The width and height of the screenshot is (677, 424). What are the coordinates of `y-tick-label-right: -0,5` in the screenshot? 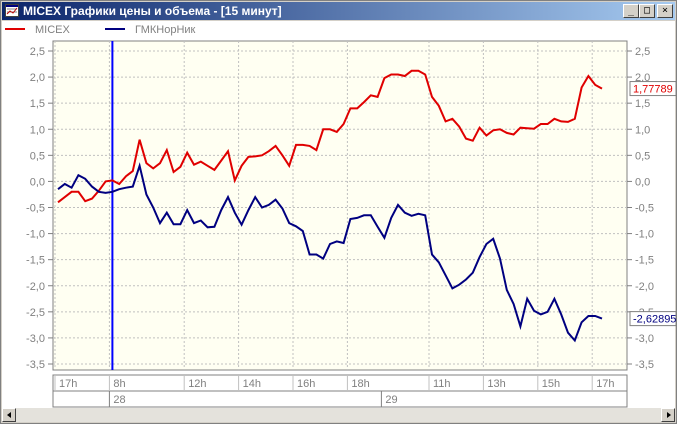 It's located at (644, 209).